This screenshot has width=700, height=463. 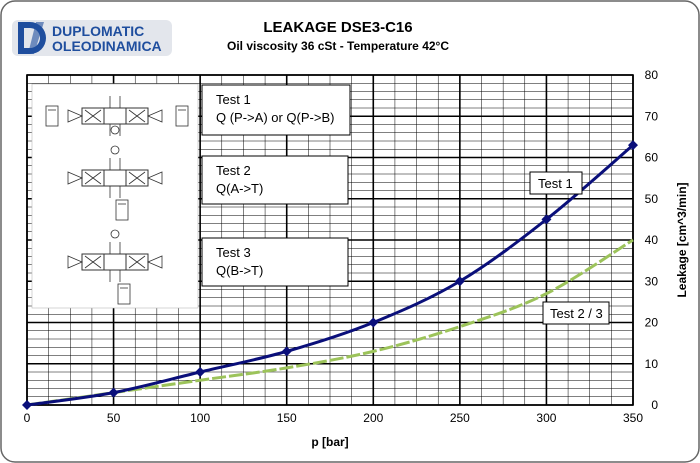 What do you see at coordinates (682, 239) in the screenshot?
I see `y-axis-label: Leakage [cm^3/min]` at bounding box center [682, 239].